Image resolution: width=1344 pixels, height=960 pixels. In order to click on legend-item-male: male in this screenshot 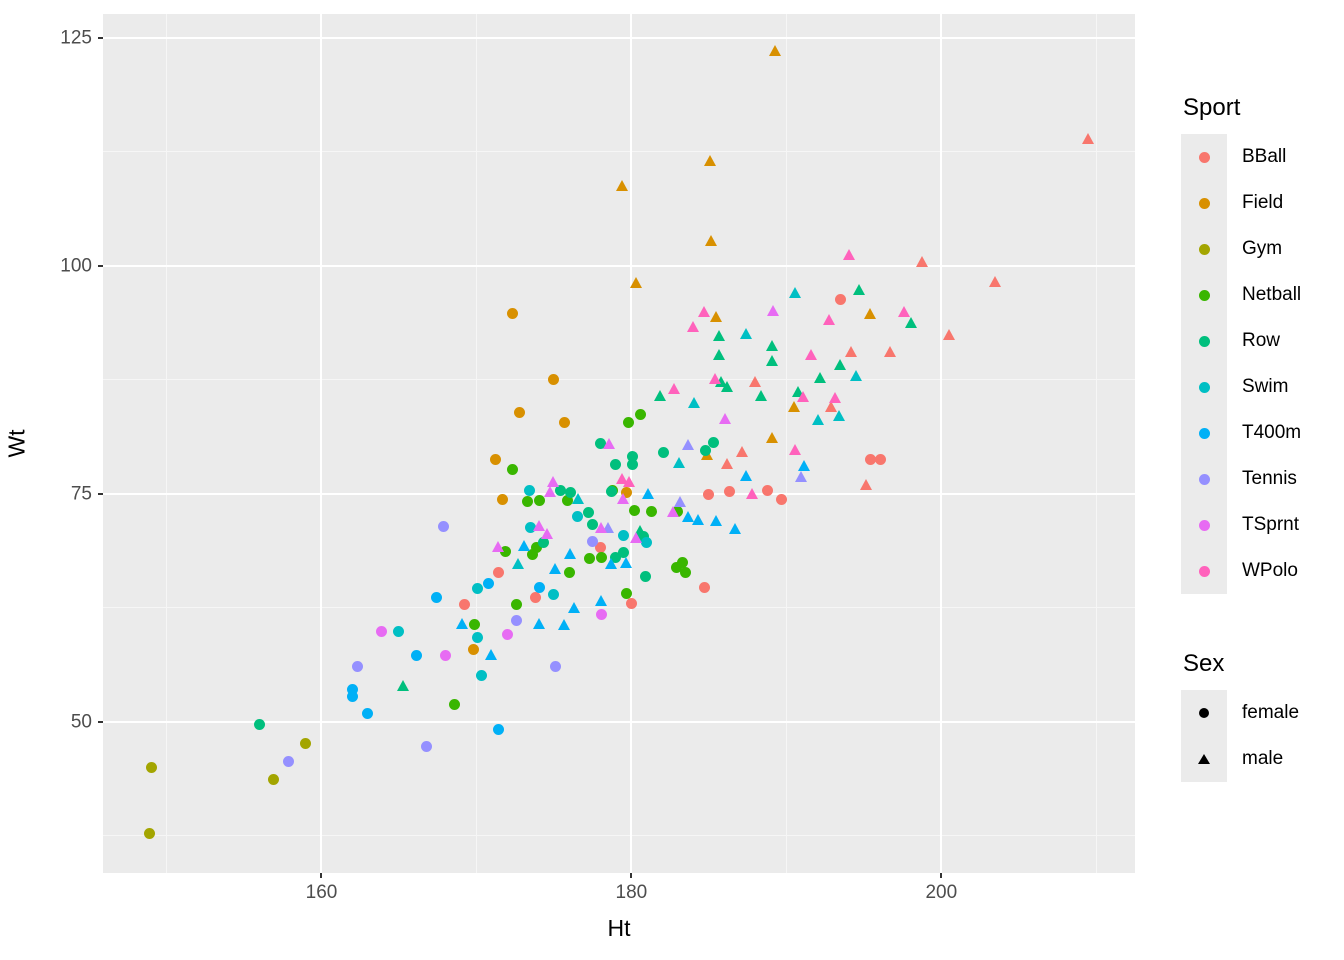, I will do `click(1262, 759)`.